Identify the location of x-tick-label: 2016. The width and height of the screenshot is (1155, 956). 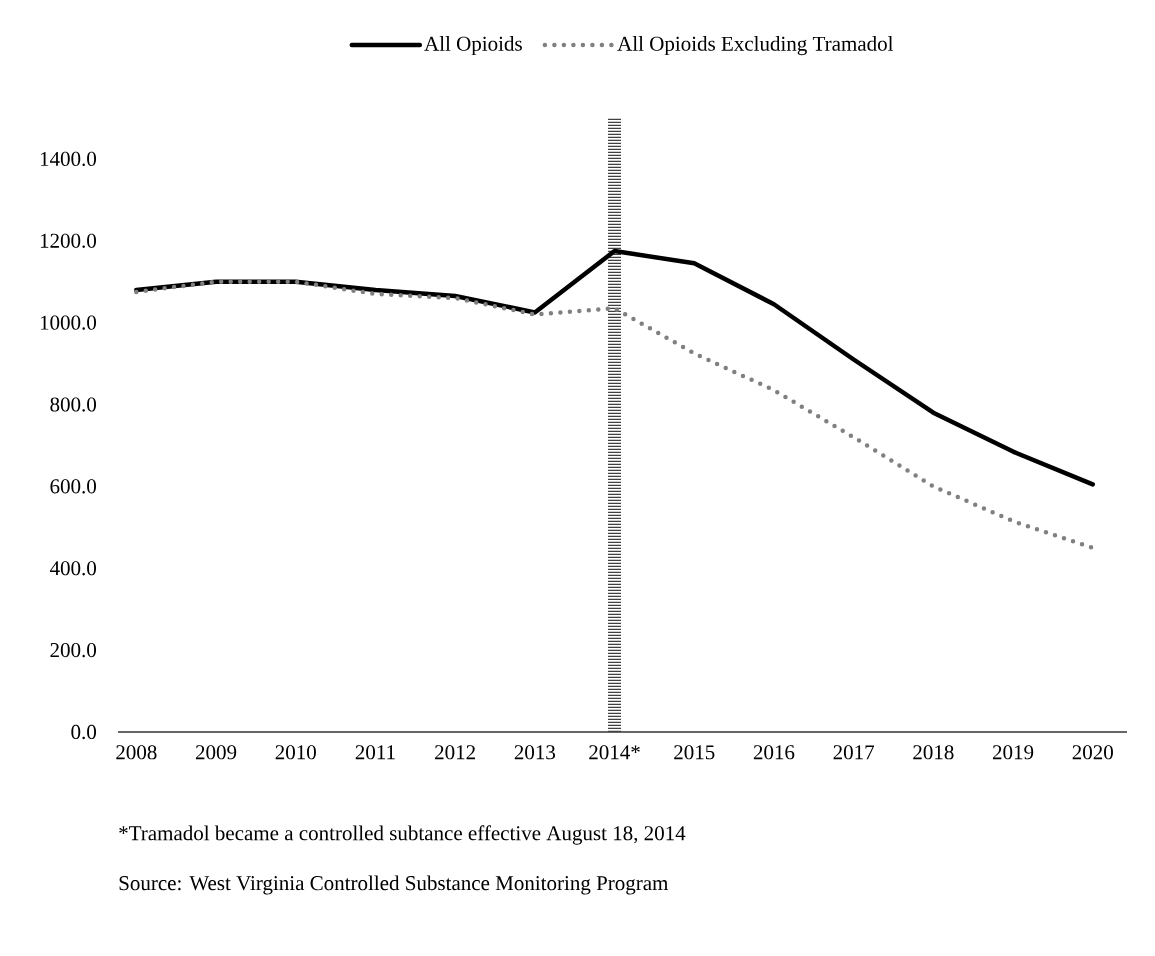
(774, 752).